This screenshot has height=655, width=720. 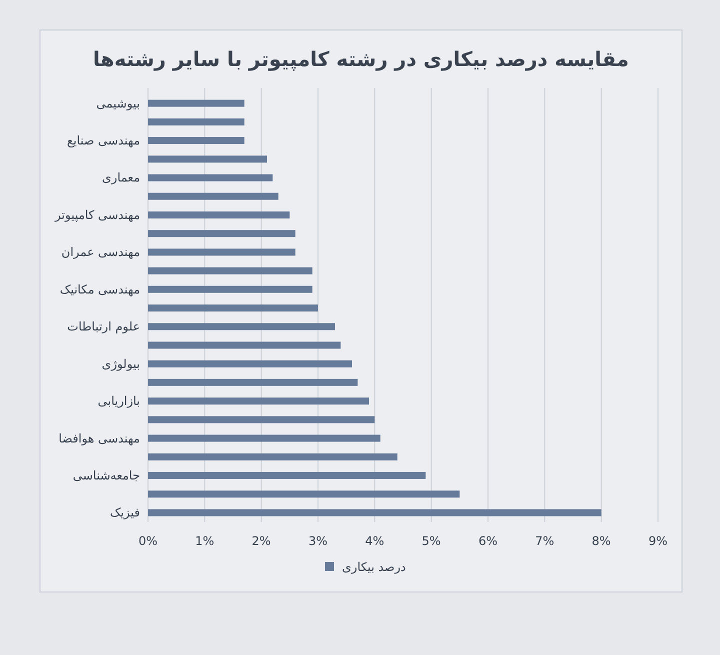 What do you see at coordinates (125, 513) in the screenshot?
I see `y-tick-label: فیزیک` at bounding box center [125, 513].